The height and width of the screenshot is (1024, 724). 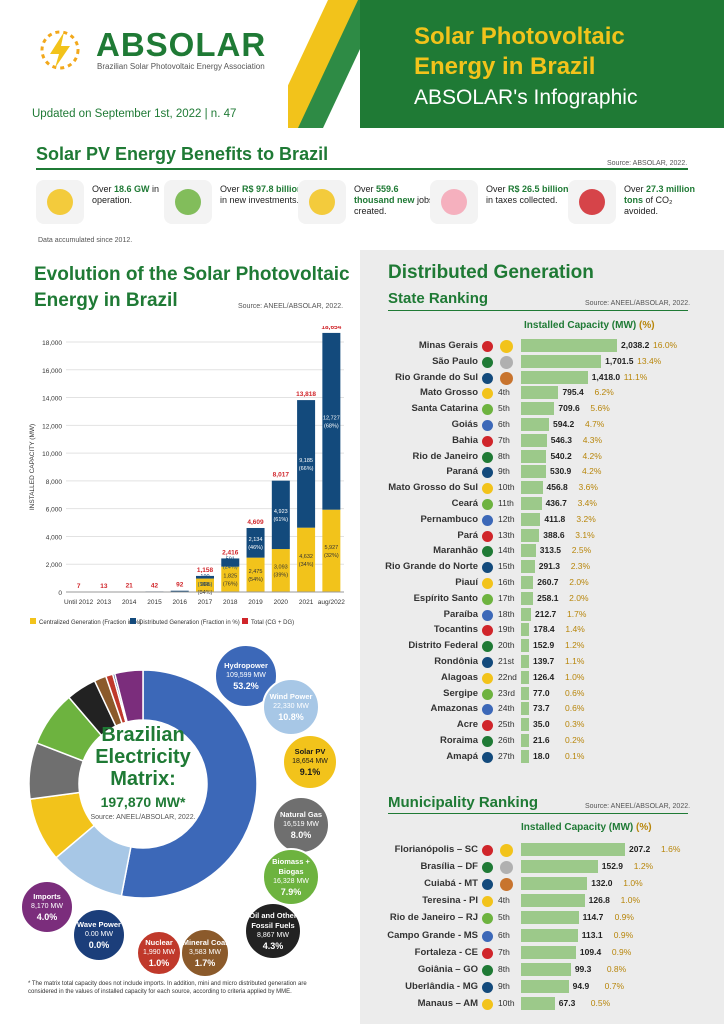 I want to click on ranking-position: 9th, so click(x=504, y=985).